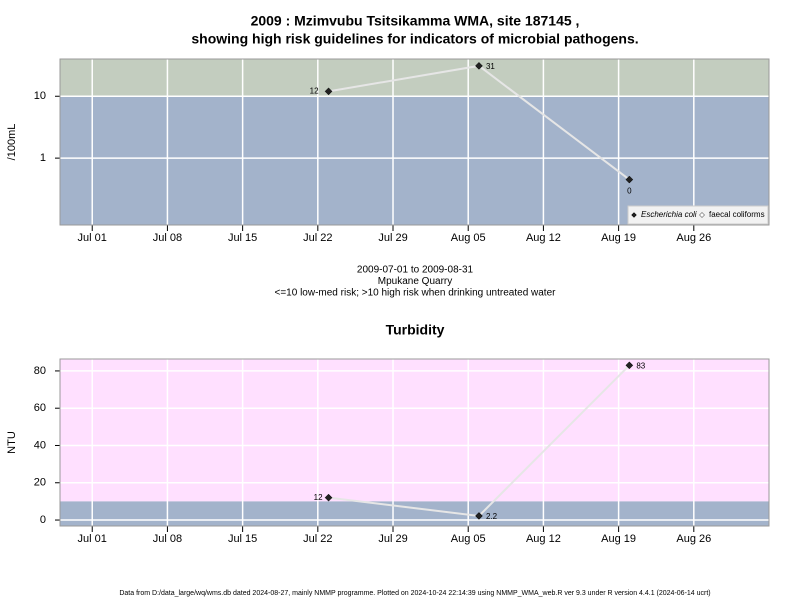  What do you see at coordinates (698, 215) in the screenshot?
I see `legend-box` at bounding box center [698, 215].